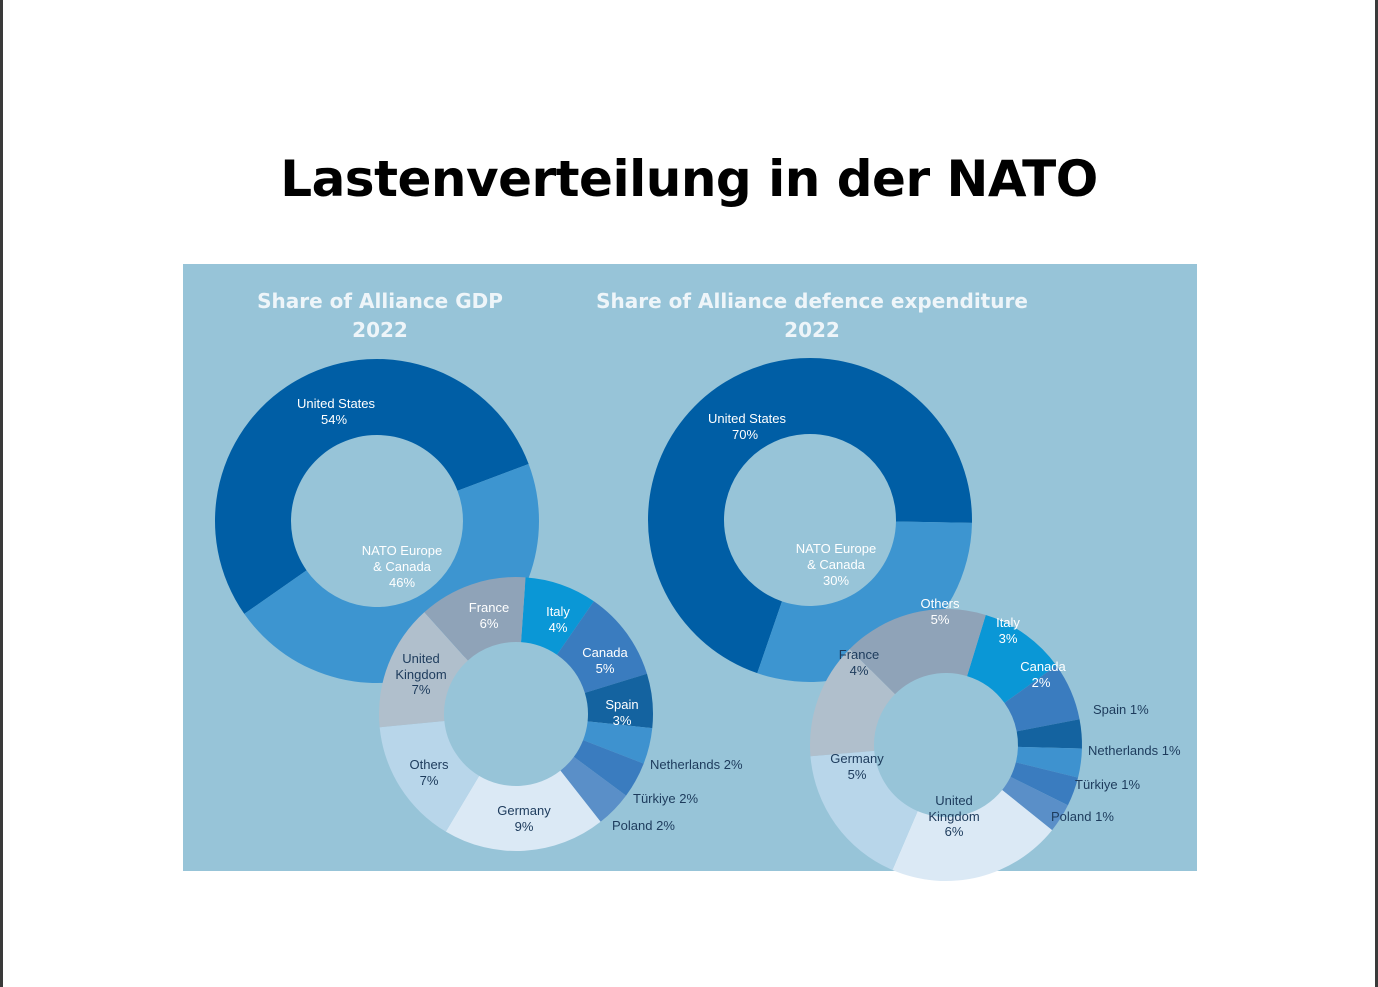 The image size is (1378, 987). I want to click on value-gdp-italy: 4%, so click(558, 627).